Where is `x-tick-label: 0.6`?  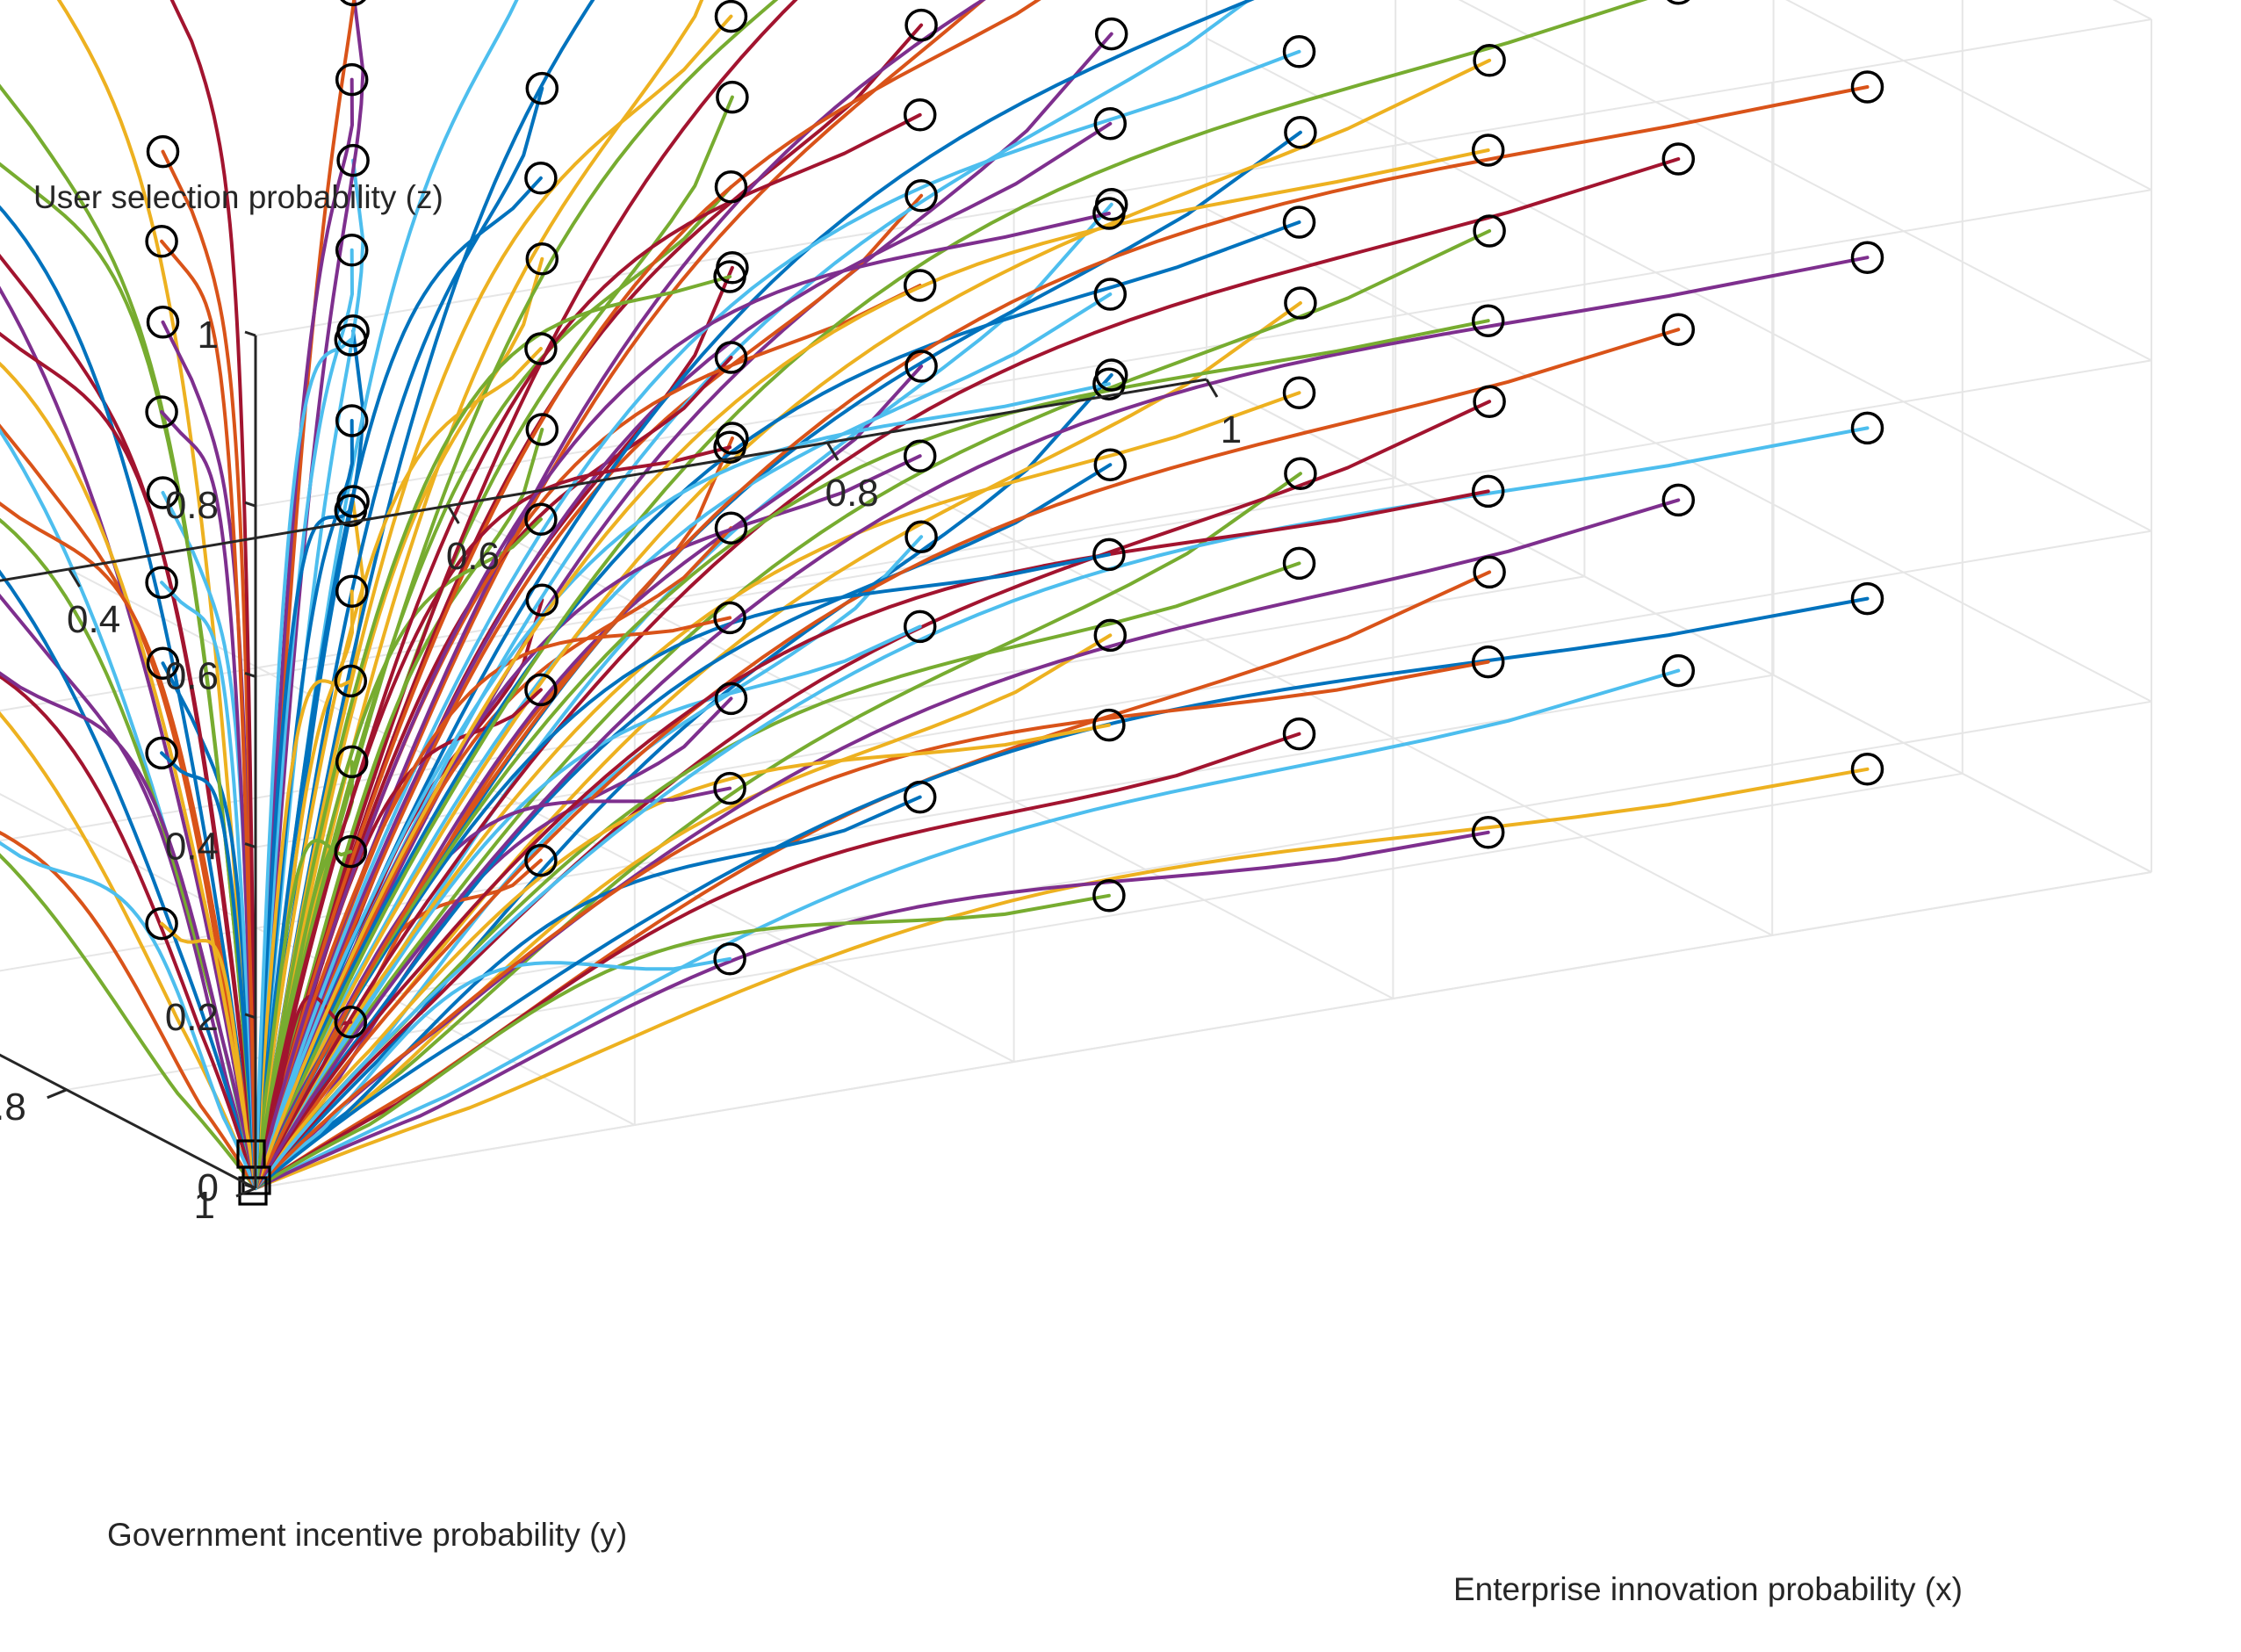
x-tick-label: 0.6 is located at coordinates (473, 556).